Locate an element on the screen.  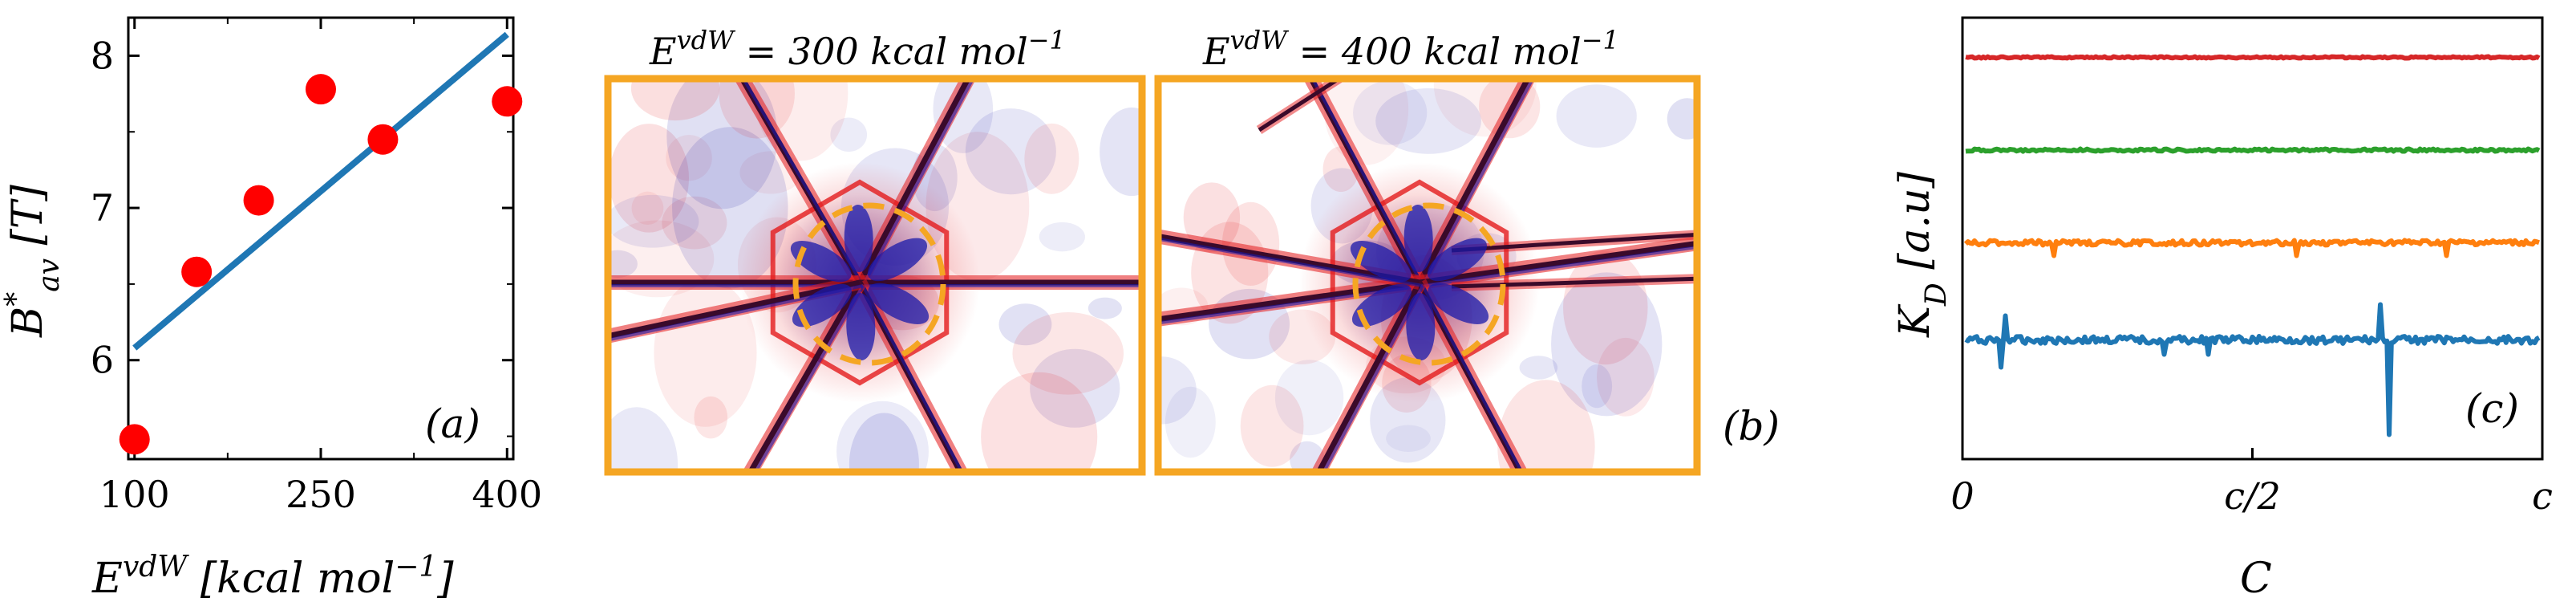
panel-c-series is located at coordinates (2252, 245).